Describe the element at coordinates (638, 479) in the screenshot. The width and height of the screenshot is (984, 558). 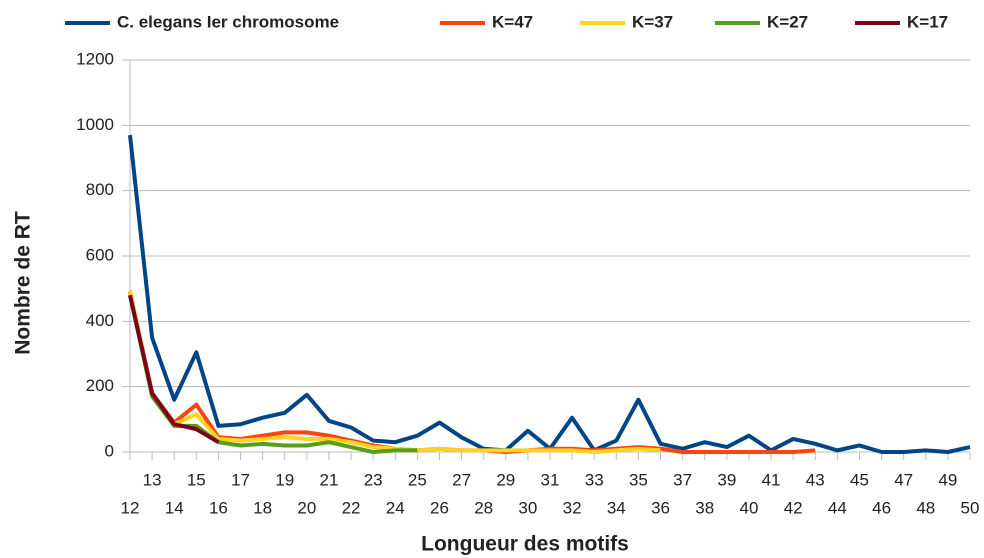
I see `x-tick-label: 35` at that location.